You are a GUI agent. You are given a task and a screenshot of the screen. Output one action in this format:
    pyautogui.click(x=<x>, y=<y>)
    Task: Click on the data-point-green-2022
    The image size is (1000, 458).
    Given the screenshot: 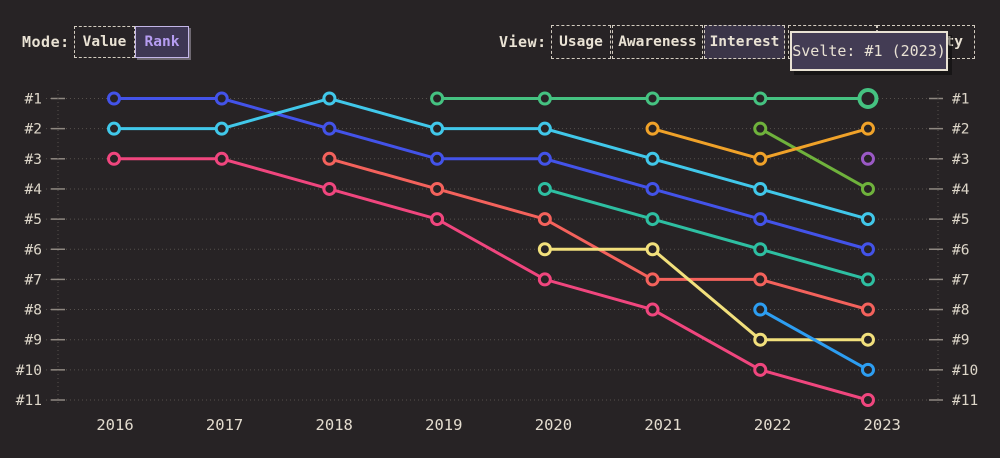 What is the action you would take?
    pyautogui.click(x=760, y=98)
    